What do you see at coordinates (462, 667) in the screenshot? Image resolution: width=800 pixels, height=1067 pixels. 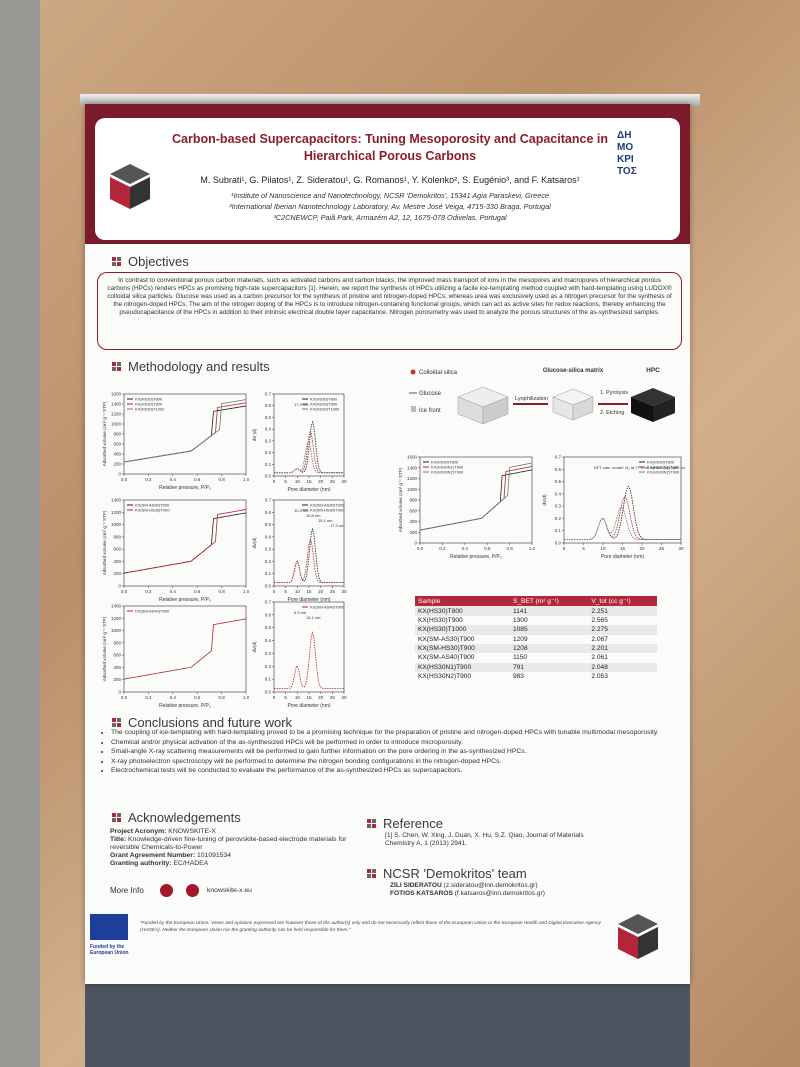 I see `table-cell: KX(HS30N1)T900` at bounding box center [462, 667].